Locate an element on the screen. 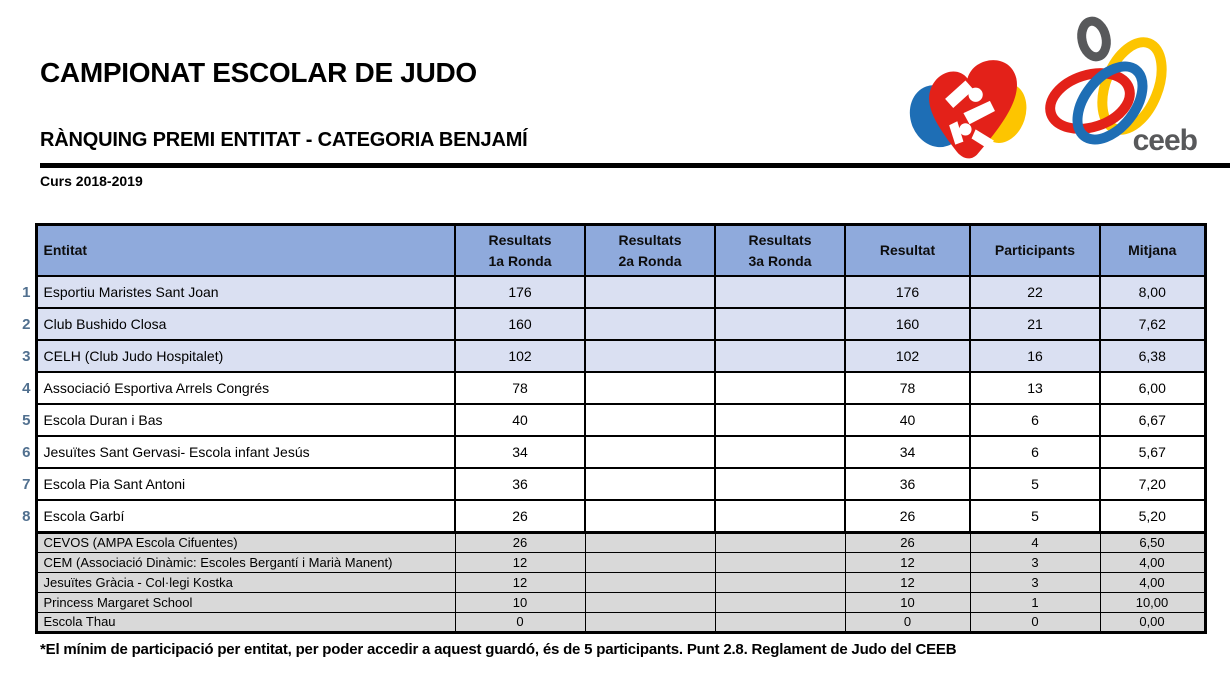  entity-cell: Associació Esportiva Arrels Congrés is located at coordinates (245, 388).